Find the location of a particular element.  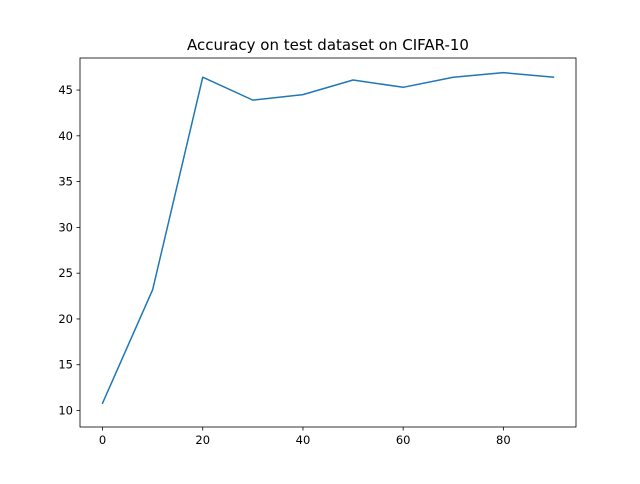

y-tick-label: 35 is located at coordinates (65, 182).